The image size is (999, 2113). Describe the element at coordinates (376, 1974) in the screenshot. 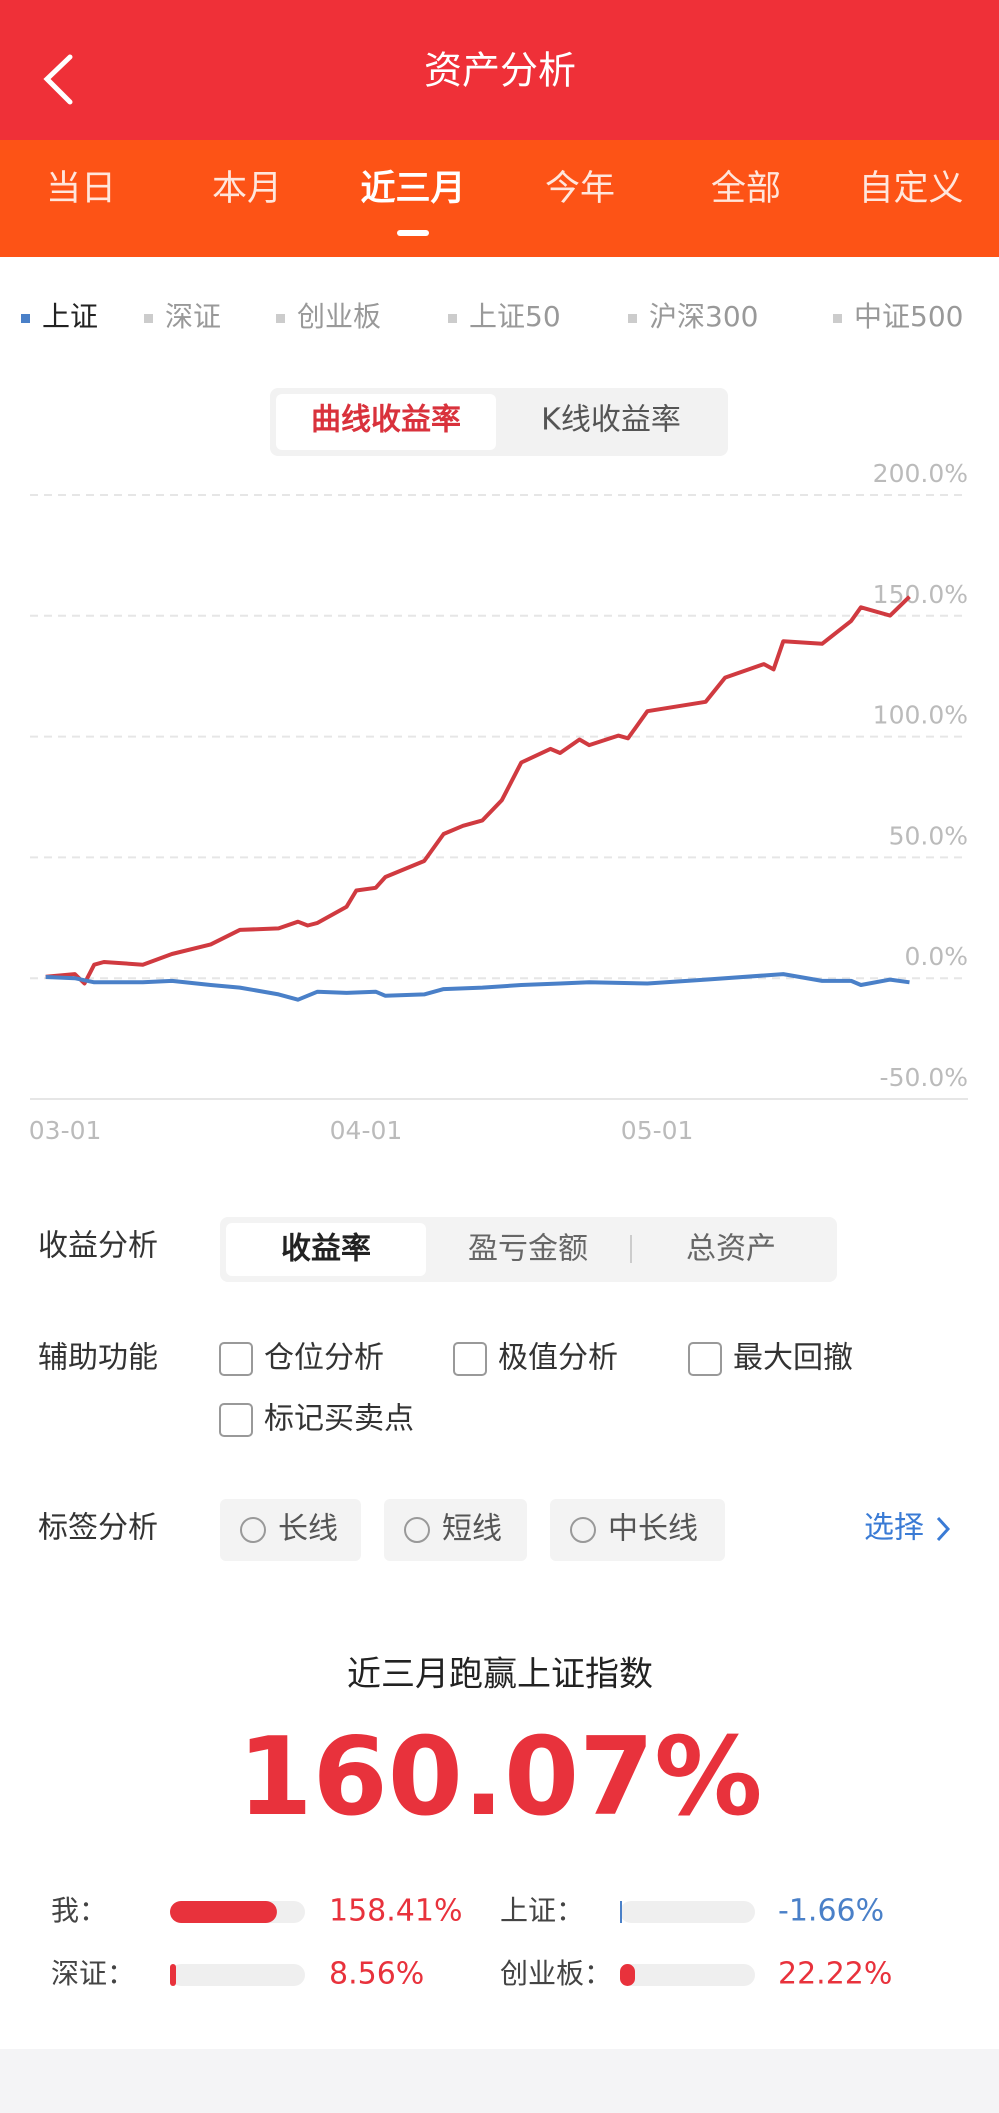

I see `compare-value: 8.56%` at that location.